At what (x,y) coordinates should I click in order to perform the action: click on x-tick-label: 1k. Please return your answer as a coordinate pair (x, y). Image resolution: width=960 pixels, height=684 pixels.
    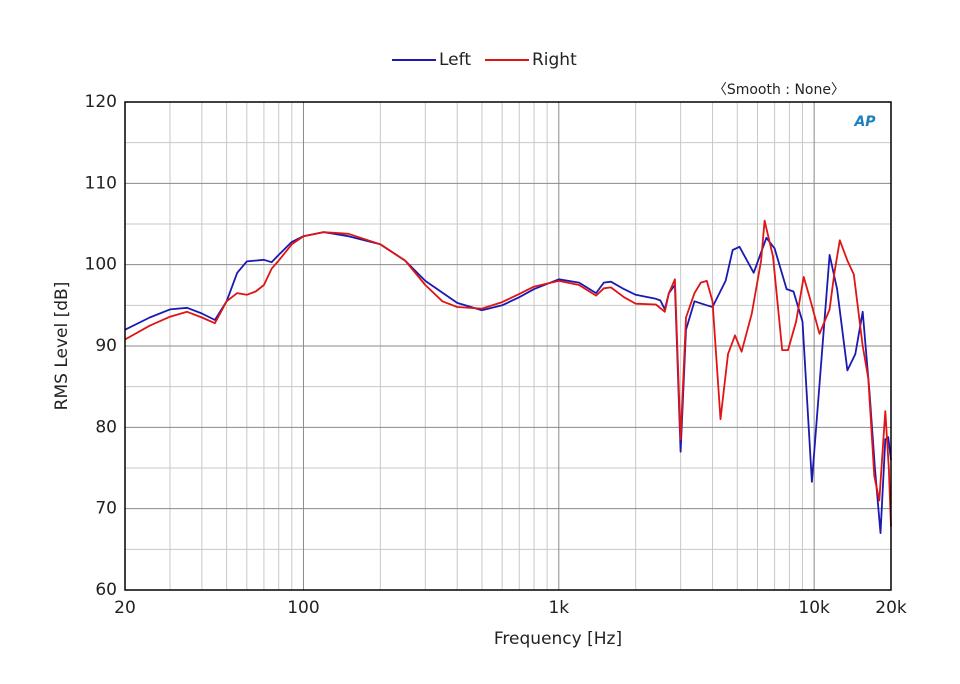
    Looking at the image, I should click on (558, 608).